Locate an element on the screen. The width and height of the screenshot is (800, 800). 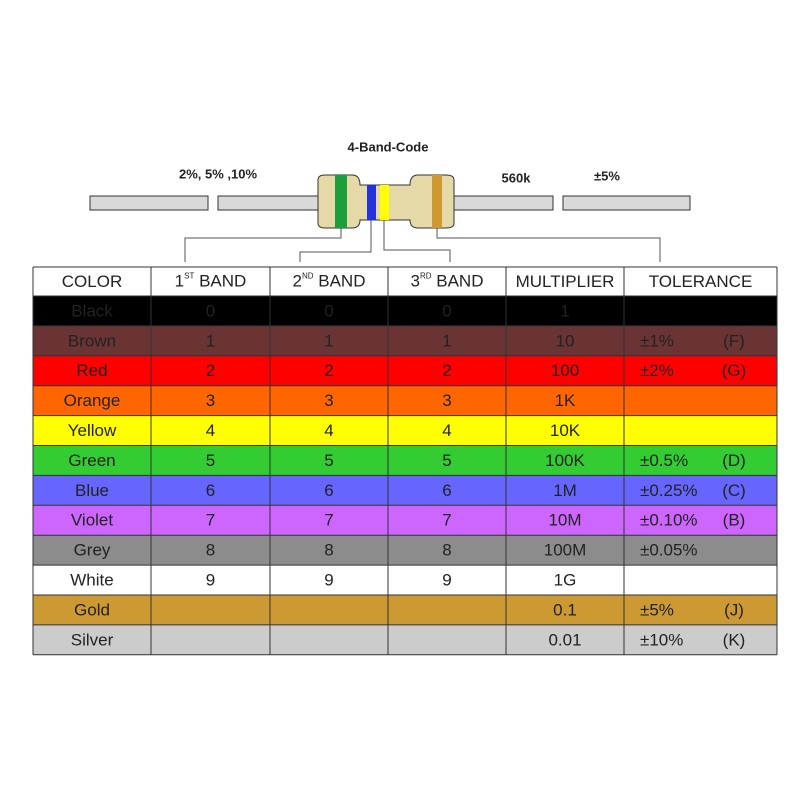
header-cell: 3RD BAND is located at coordinates (447, 281).